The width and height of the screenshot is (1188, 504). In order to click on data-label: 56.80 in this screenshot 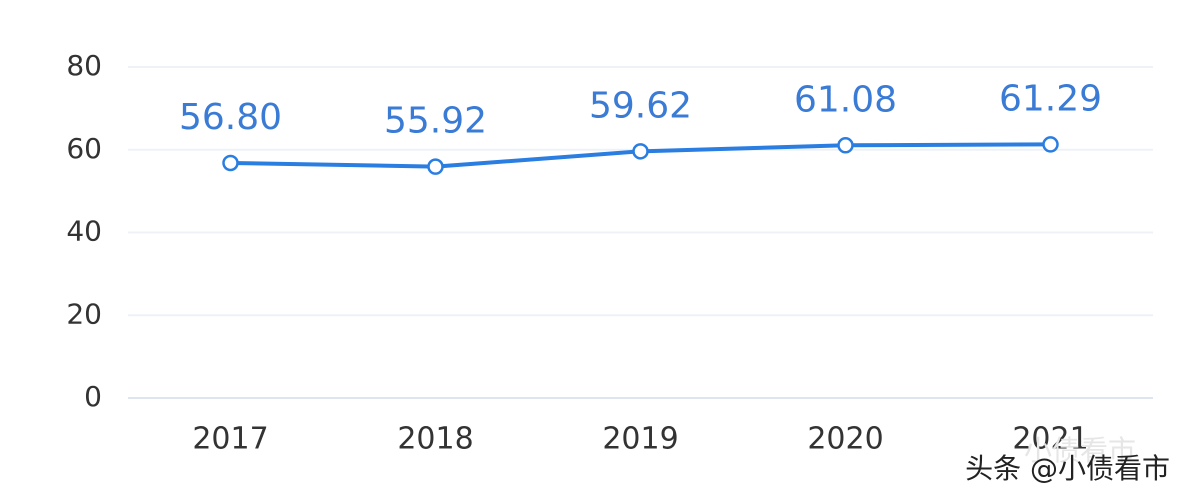, I will do `click(230, 117)`.